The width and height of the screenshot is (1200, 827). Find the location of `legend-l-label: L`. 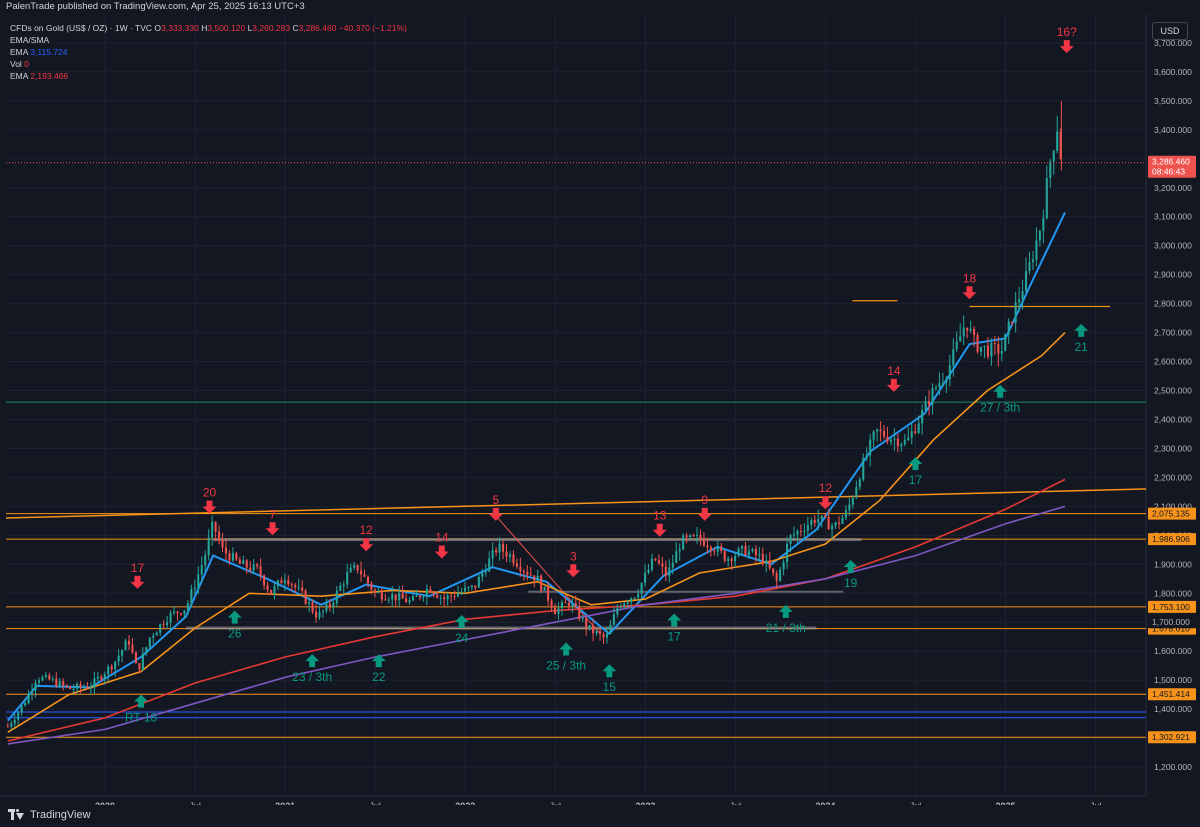

legend-l-label: L is located at coordinates (250, 28).